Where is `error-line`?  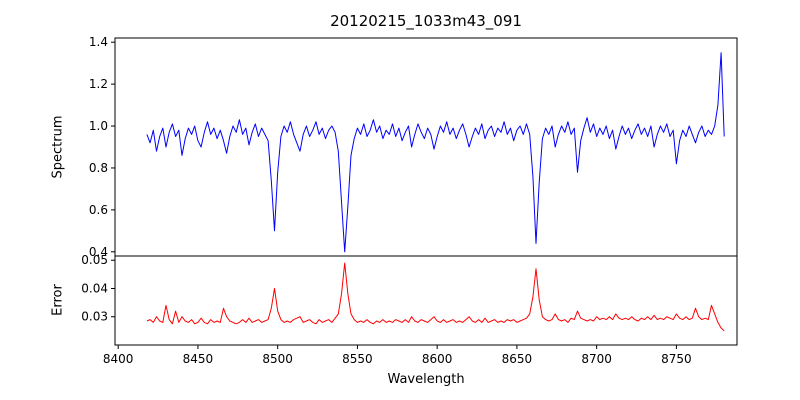
error-line is located at coordinates (435, 297).